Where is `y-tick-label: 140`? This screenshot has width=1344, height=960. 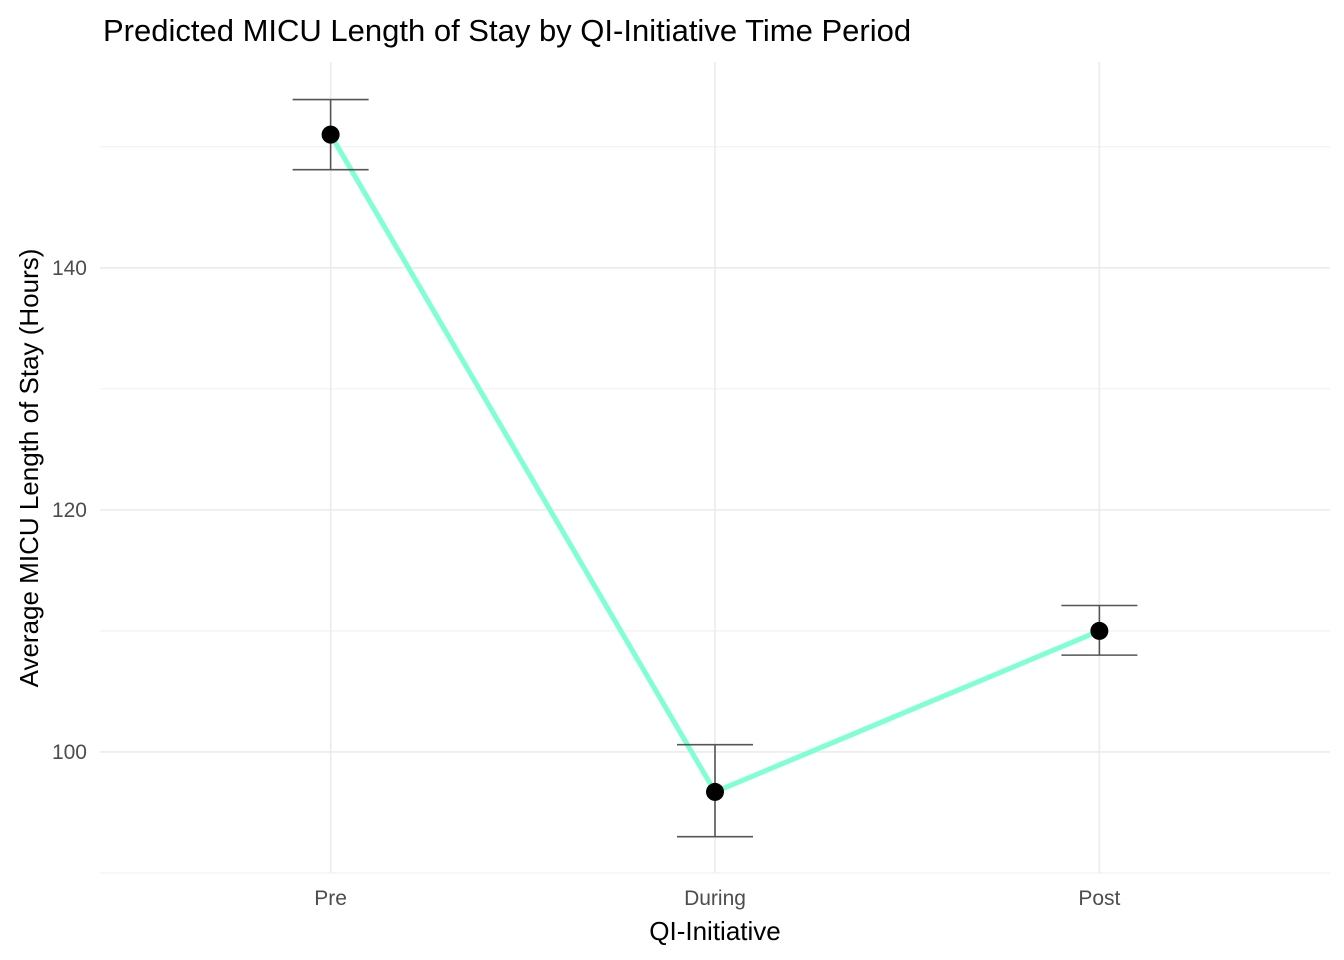
y-tick-label: 140 is located at coordinates (69, 268).